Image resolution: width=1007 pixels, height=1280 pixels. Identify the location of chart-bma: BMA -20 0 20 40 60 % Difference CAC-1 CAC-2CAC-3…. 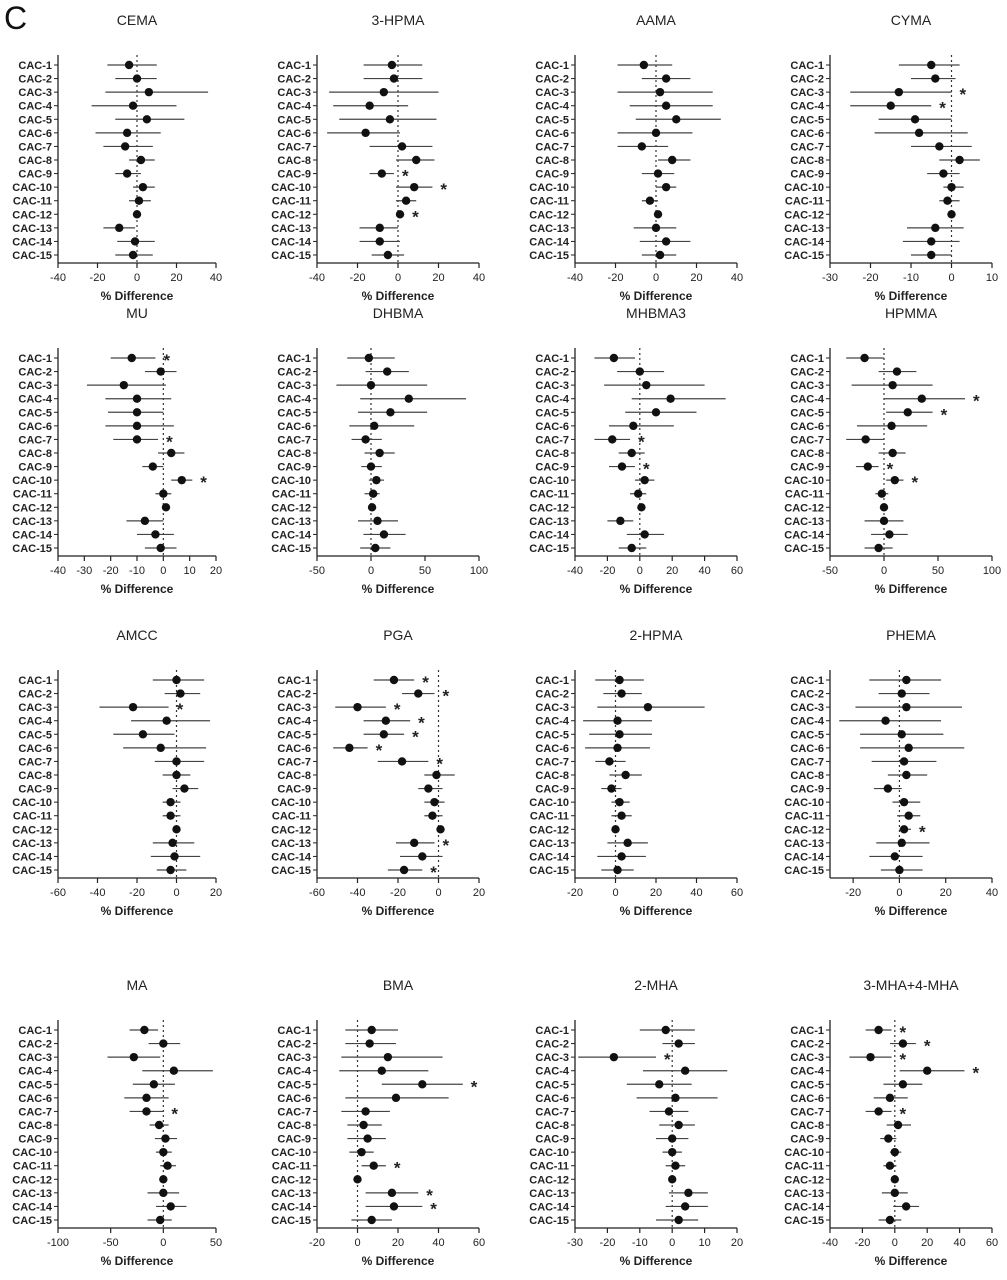
(378, 1122).